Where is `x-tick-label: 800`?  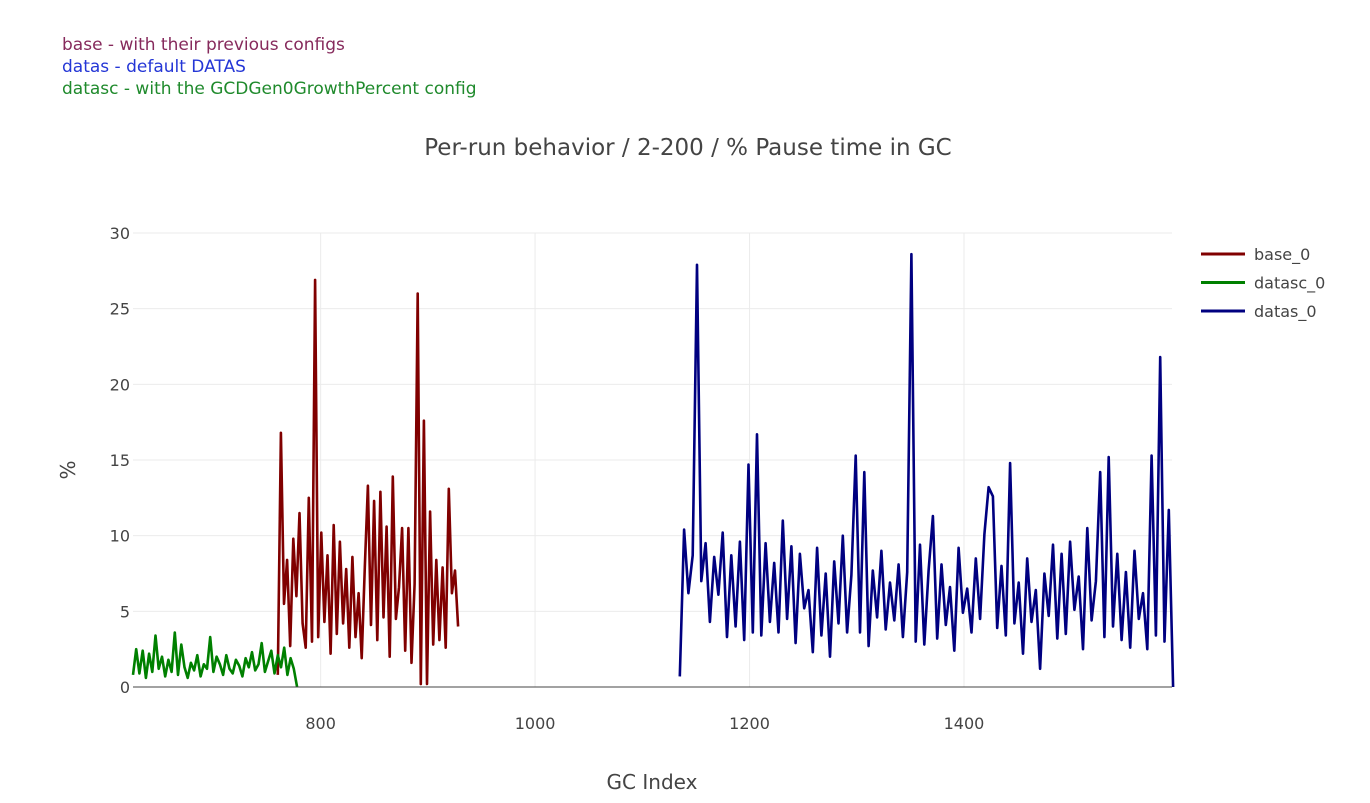
x-tick-label: 800 is located at coordinates (320, 723).